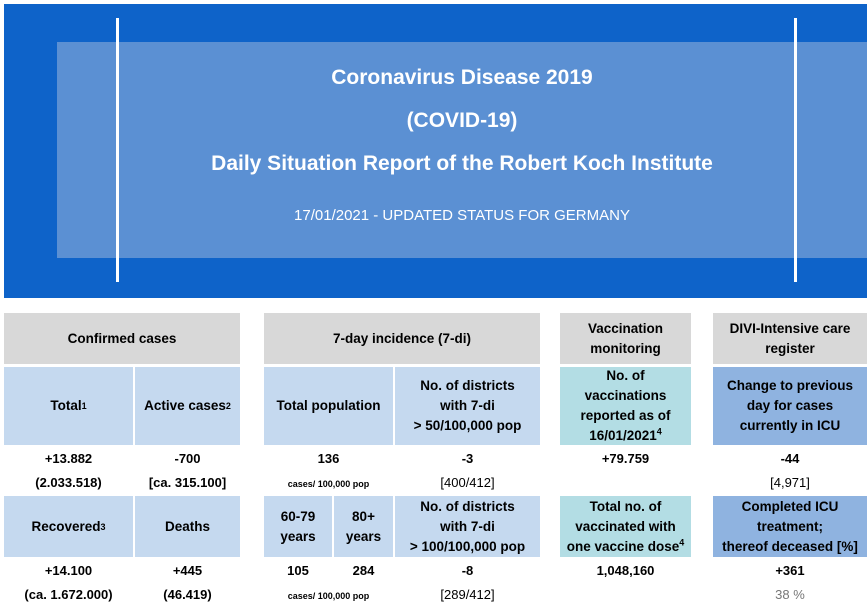  What do you see at coordinates (462, 120) in the screenshot?
I see `title-line-2: (COVID-19)` at bounding box center [462, 120].